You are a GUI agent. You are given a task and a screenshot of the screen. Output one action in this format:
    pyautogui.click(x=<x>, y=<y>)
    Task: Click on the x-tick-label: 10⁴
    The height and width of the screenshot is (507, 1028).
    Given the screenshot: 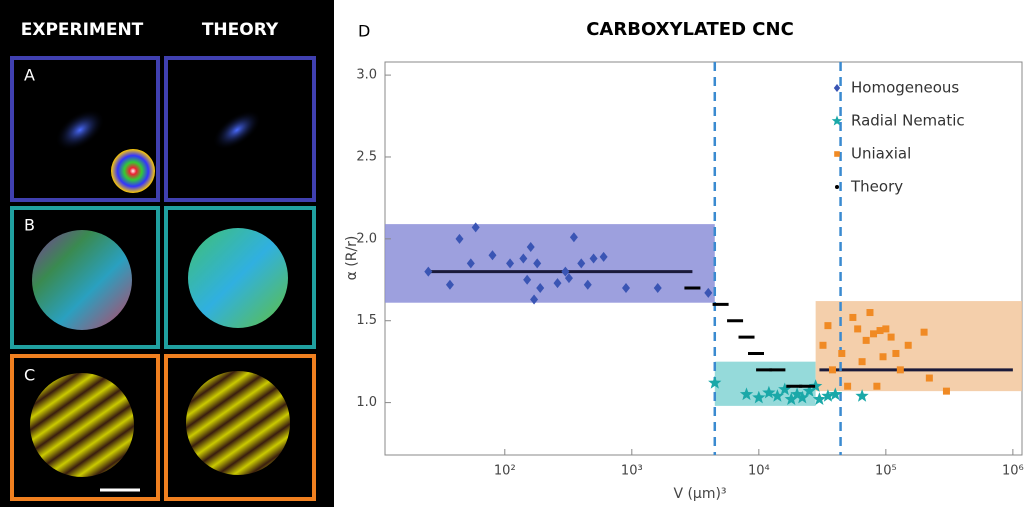 What is the action you would take?
    pyautogui.click(x=759, y=471)
    